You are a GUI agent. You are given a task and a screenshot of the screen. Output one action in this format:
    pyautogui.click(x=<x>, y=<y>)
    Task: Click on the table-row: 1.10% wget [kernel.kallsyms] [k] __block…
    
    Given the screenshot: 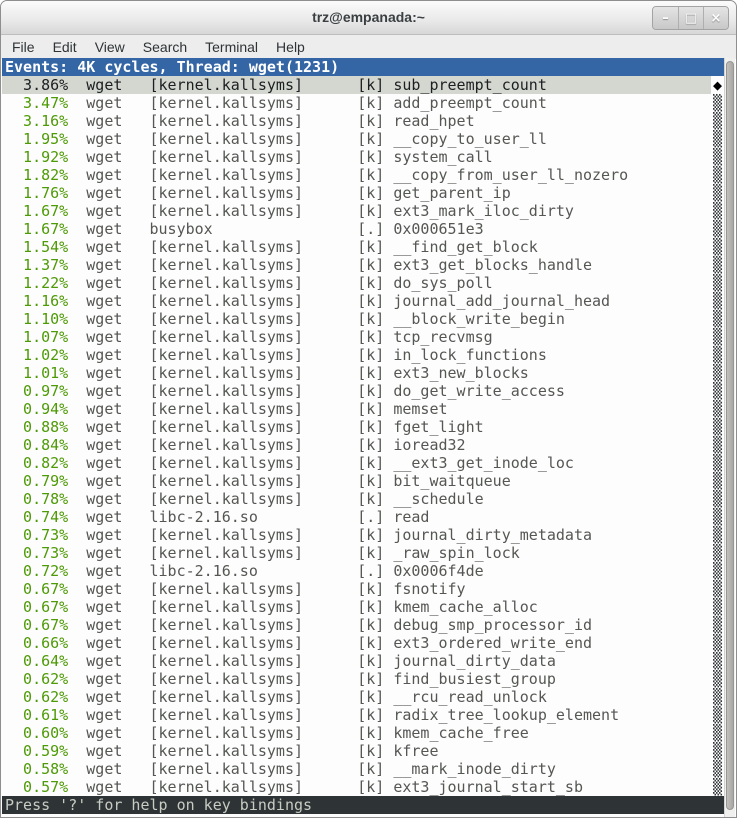 What is the action you would take?
    pyautogui.click(x=363, y=319)
    